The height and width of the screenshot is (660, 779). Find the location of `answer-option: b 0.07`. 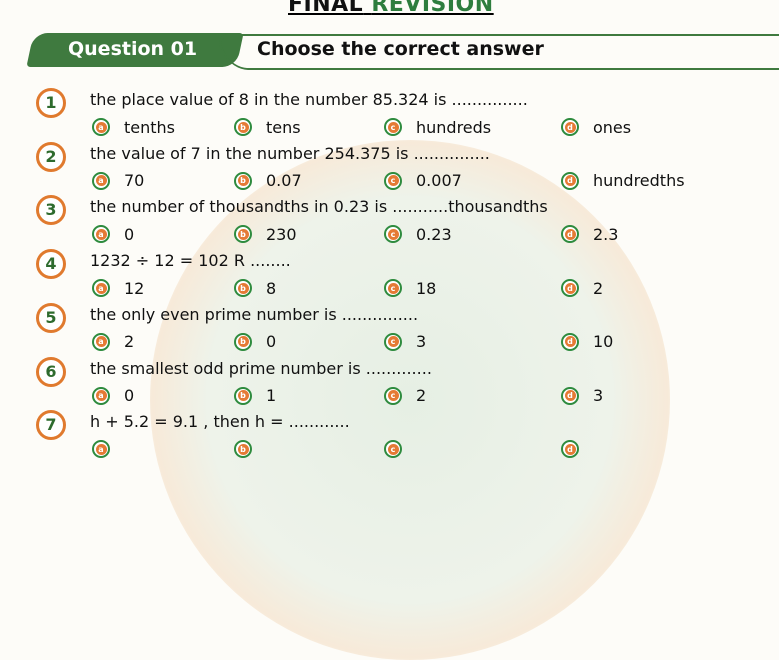

answer-option: b 0.07 is located at coordinates (268, 181).